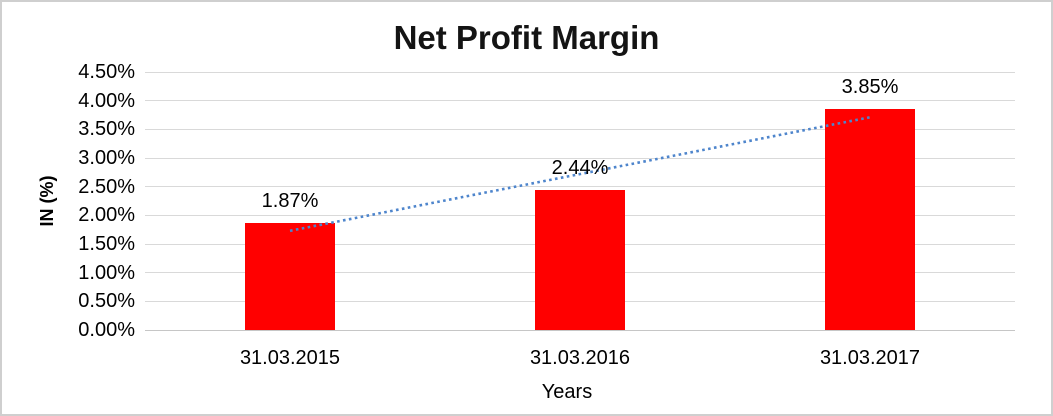  Describe the element at coordinates (106, 186) in the screenshot. I see `y-tick-label: 2.50%` at that location.